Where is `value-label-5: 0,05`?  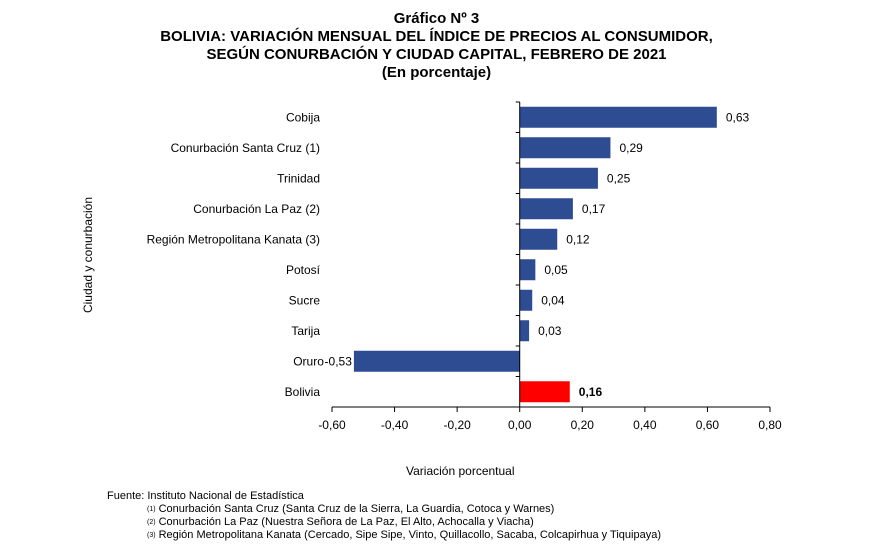 value-label-5: 0,05 is located at coordinates (556, 270).